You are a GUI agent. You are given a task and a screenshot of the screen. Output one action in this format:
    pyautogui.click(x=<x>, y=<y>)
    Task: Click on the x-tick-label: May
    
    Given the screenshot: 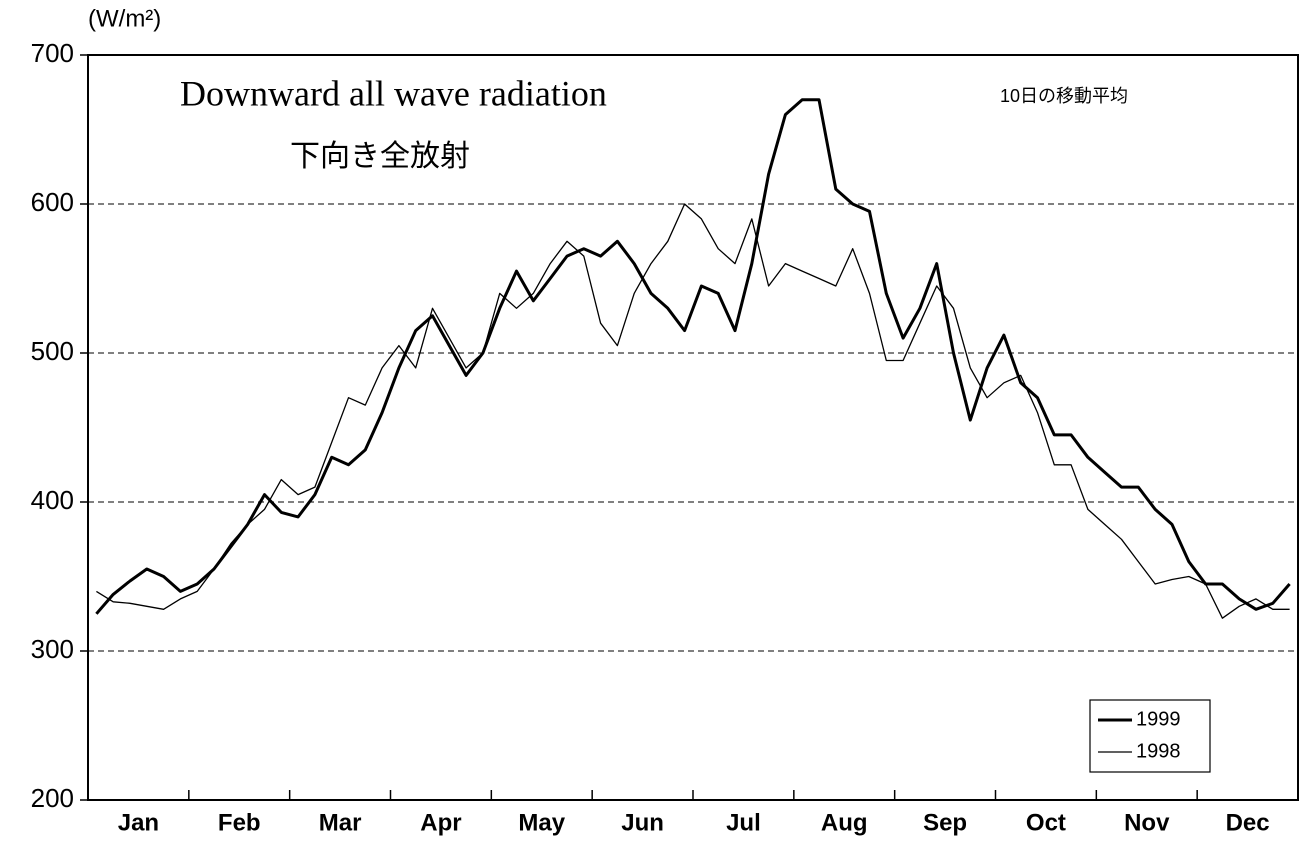 What is the action you would take?
    pyautogui.click(x=541, y=822)
    